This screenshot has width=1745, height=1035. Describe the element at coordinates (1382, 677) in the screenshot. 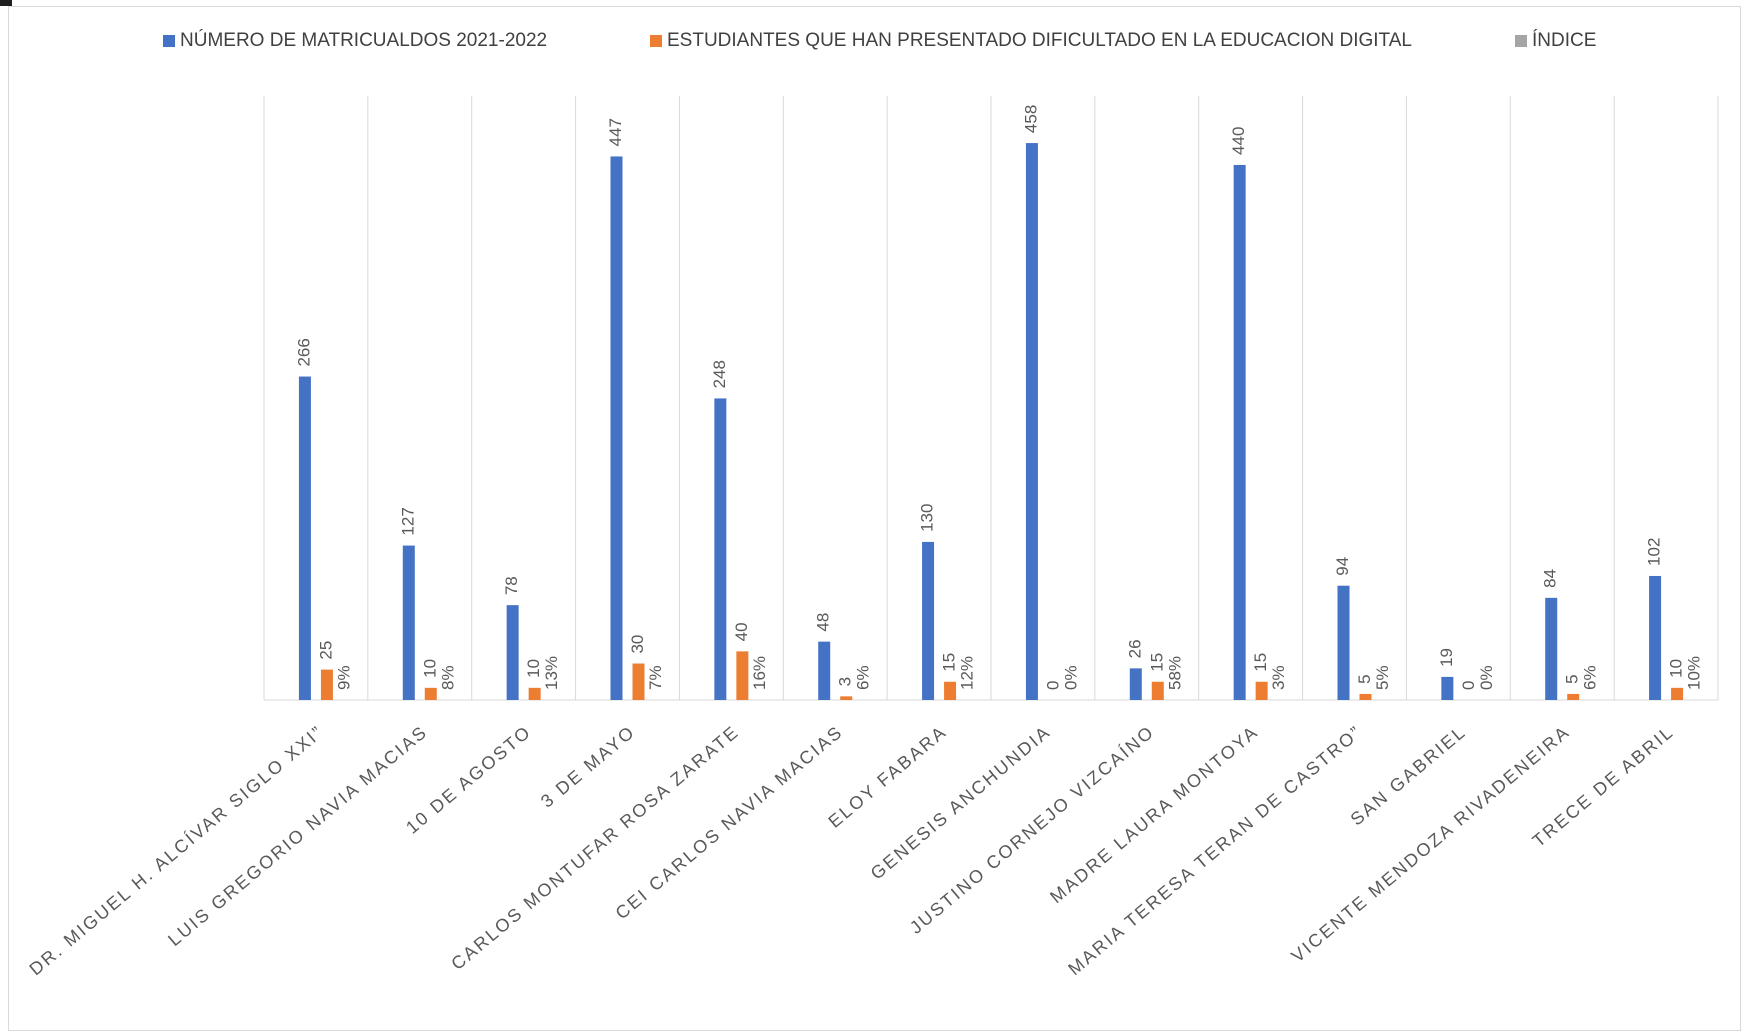

I see `data-label-indice: 5%` at that location.